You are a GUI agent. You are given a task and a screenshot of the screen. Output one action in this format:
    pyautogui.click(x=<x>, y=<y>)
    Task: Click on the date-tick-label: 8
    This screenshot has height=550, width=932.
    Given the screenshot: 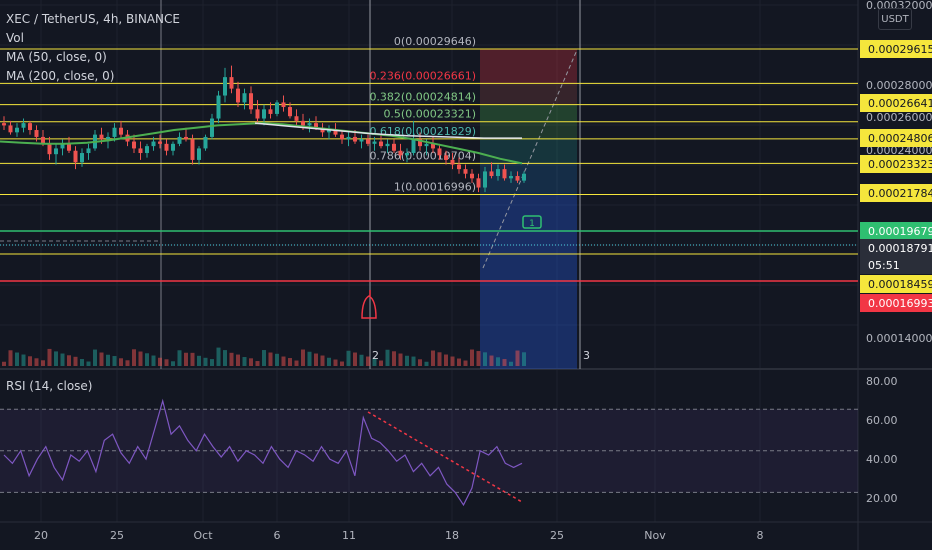 What is the action you would take?
    pyautogui.click(x=760, y=535)
    